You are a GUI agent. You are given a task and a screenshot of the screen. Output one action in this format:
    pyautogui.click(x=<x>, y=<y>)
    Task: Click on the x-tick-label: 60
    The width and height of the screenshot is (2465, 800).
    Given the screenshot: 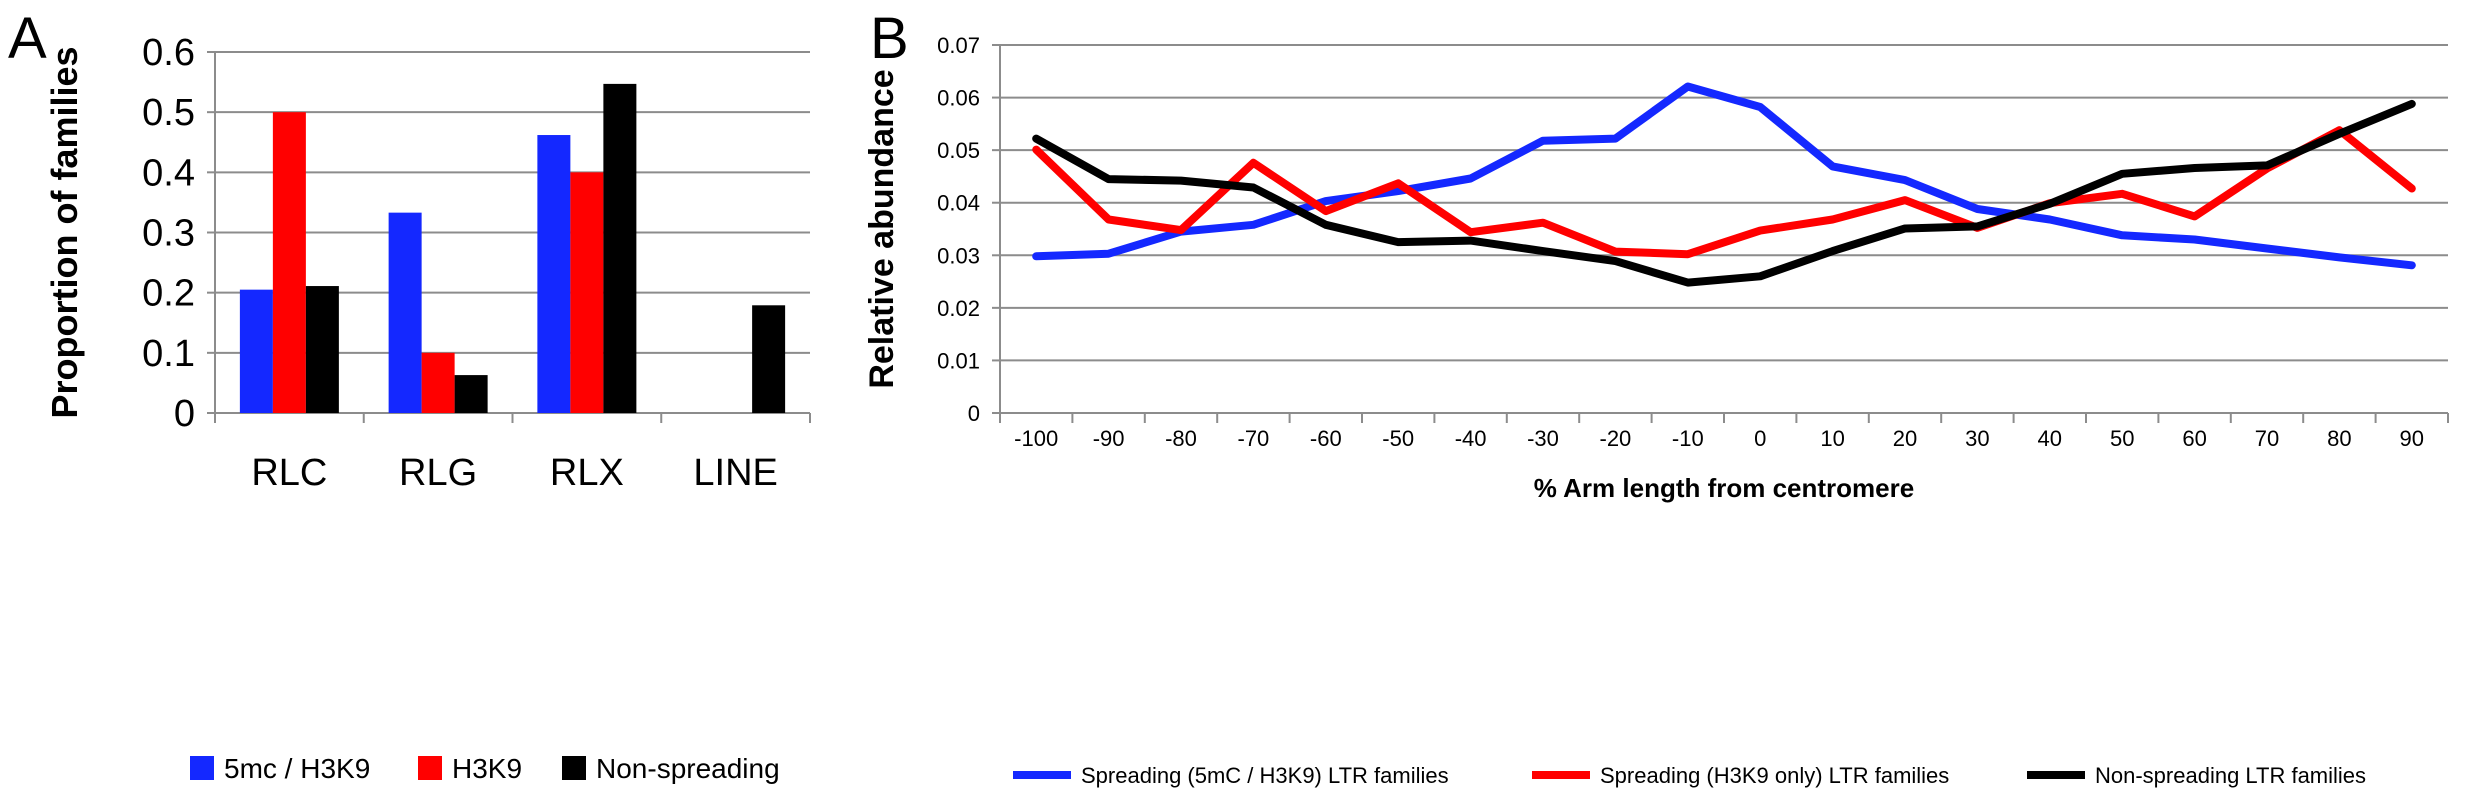 What is the action you would take?
    pyautogui.click(x=2194, y=438)
    